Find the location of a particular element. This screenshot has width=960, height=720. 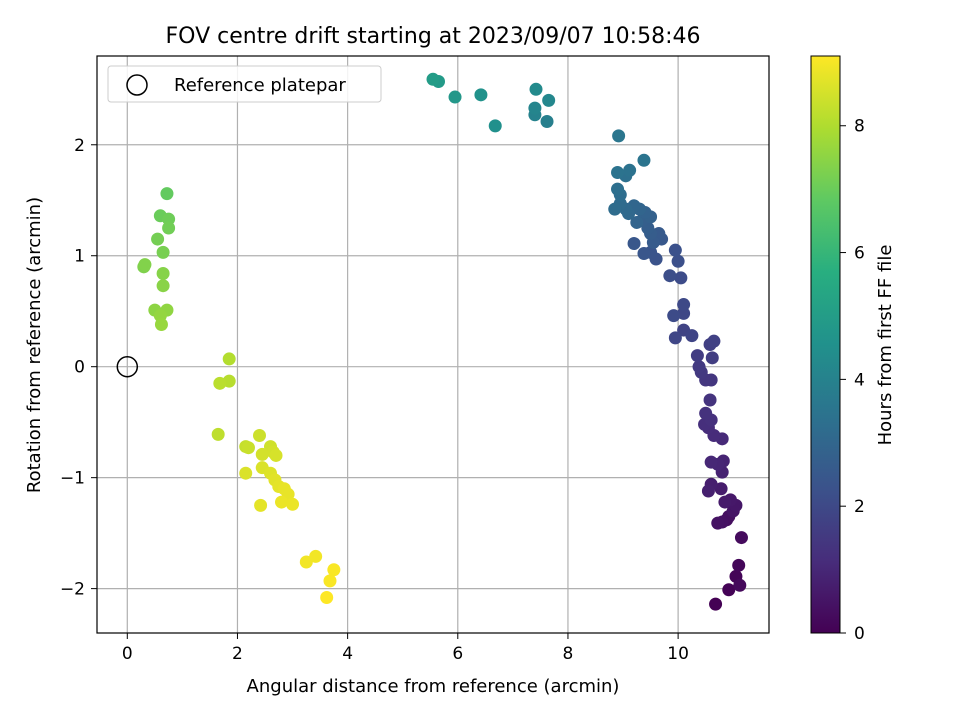

y-axis-ticks: −2 −1 0 1 2 is located at coordinates (78, 368).